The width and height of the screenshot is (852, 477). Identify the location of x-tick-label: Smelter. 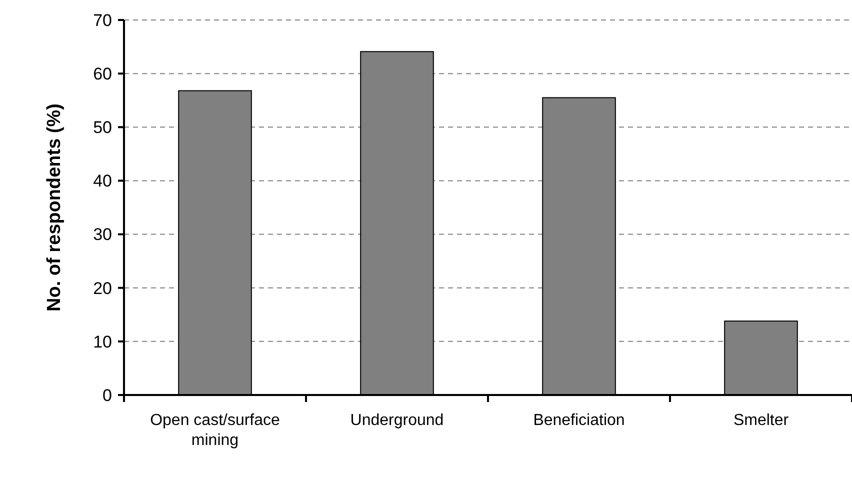
(761, 420).